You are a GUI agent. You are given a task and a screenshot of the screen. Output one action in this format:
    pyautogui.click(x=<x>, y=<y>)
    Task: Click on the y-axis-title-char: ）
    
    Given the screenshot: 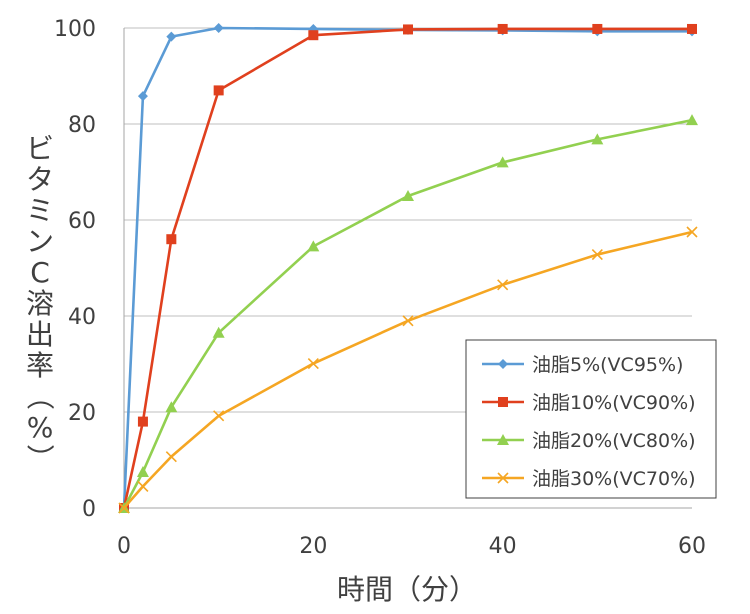 What is the action you would take?
    pyautogui.click(x=39, y=458)
    